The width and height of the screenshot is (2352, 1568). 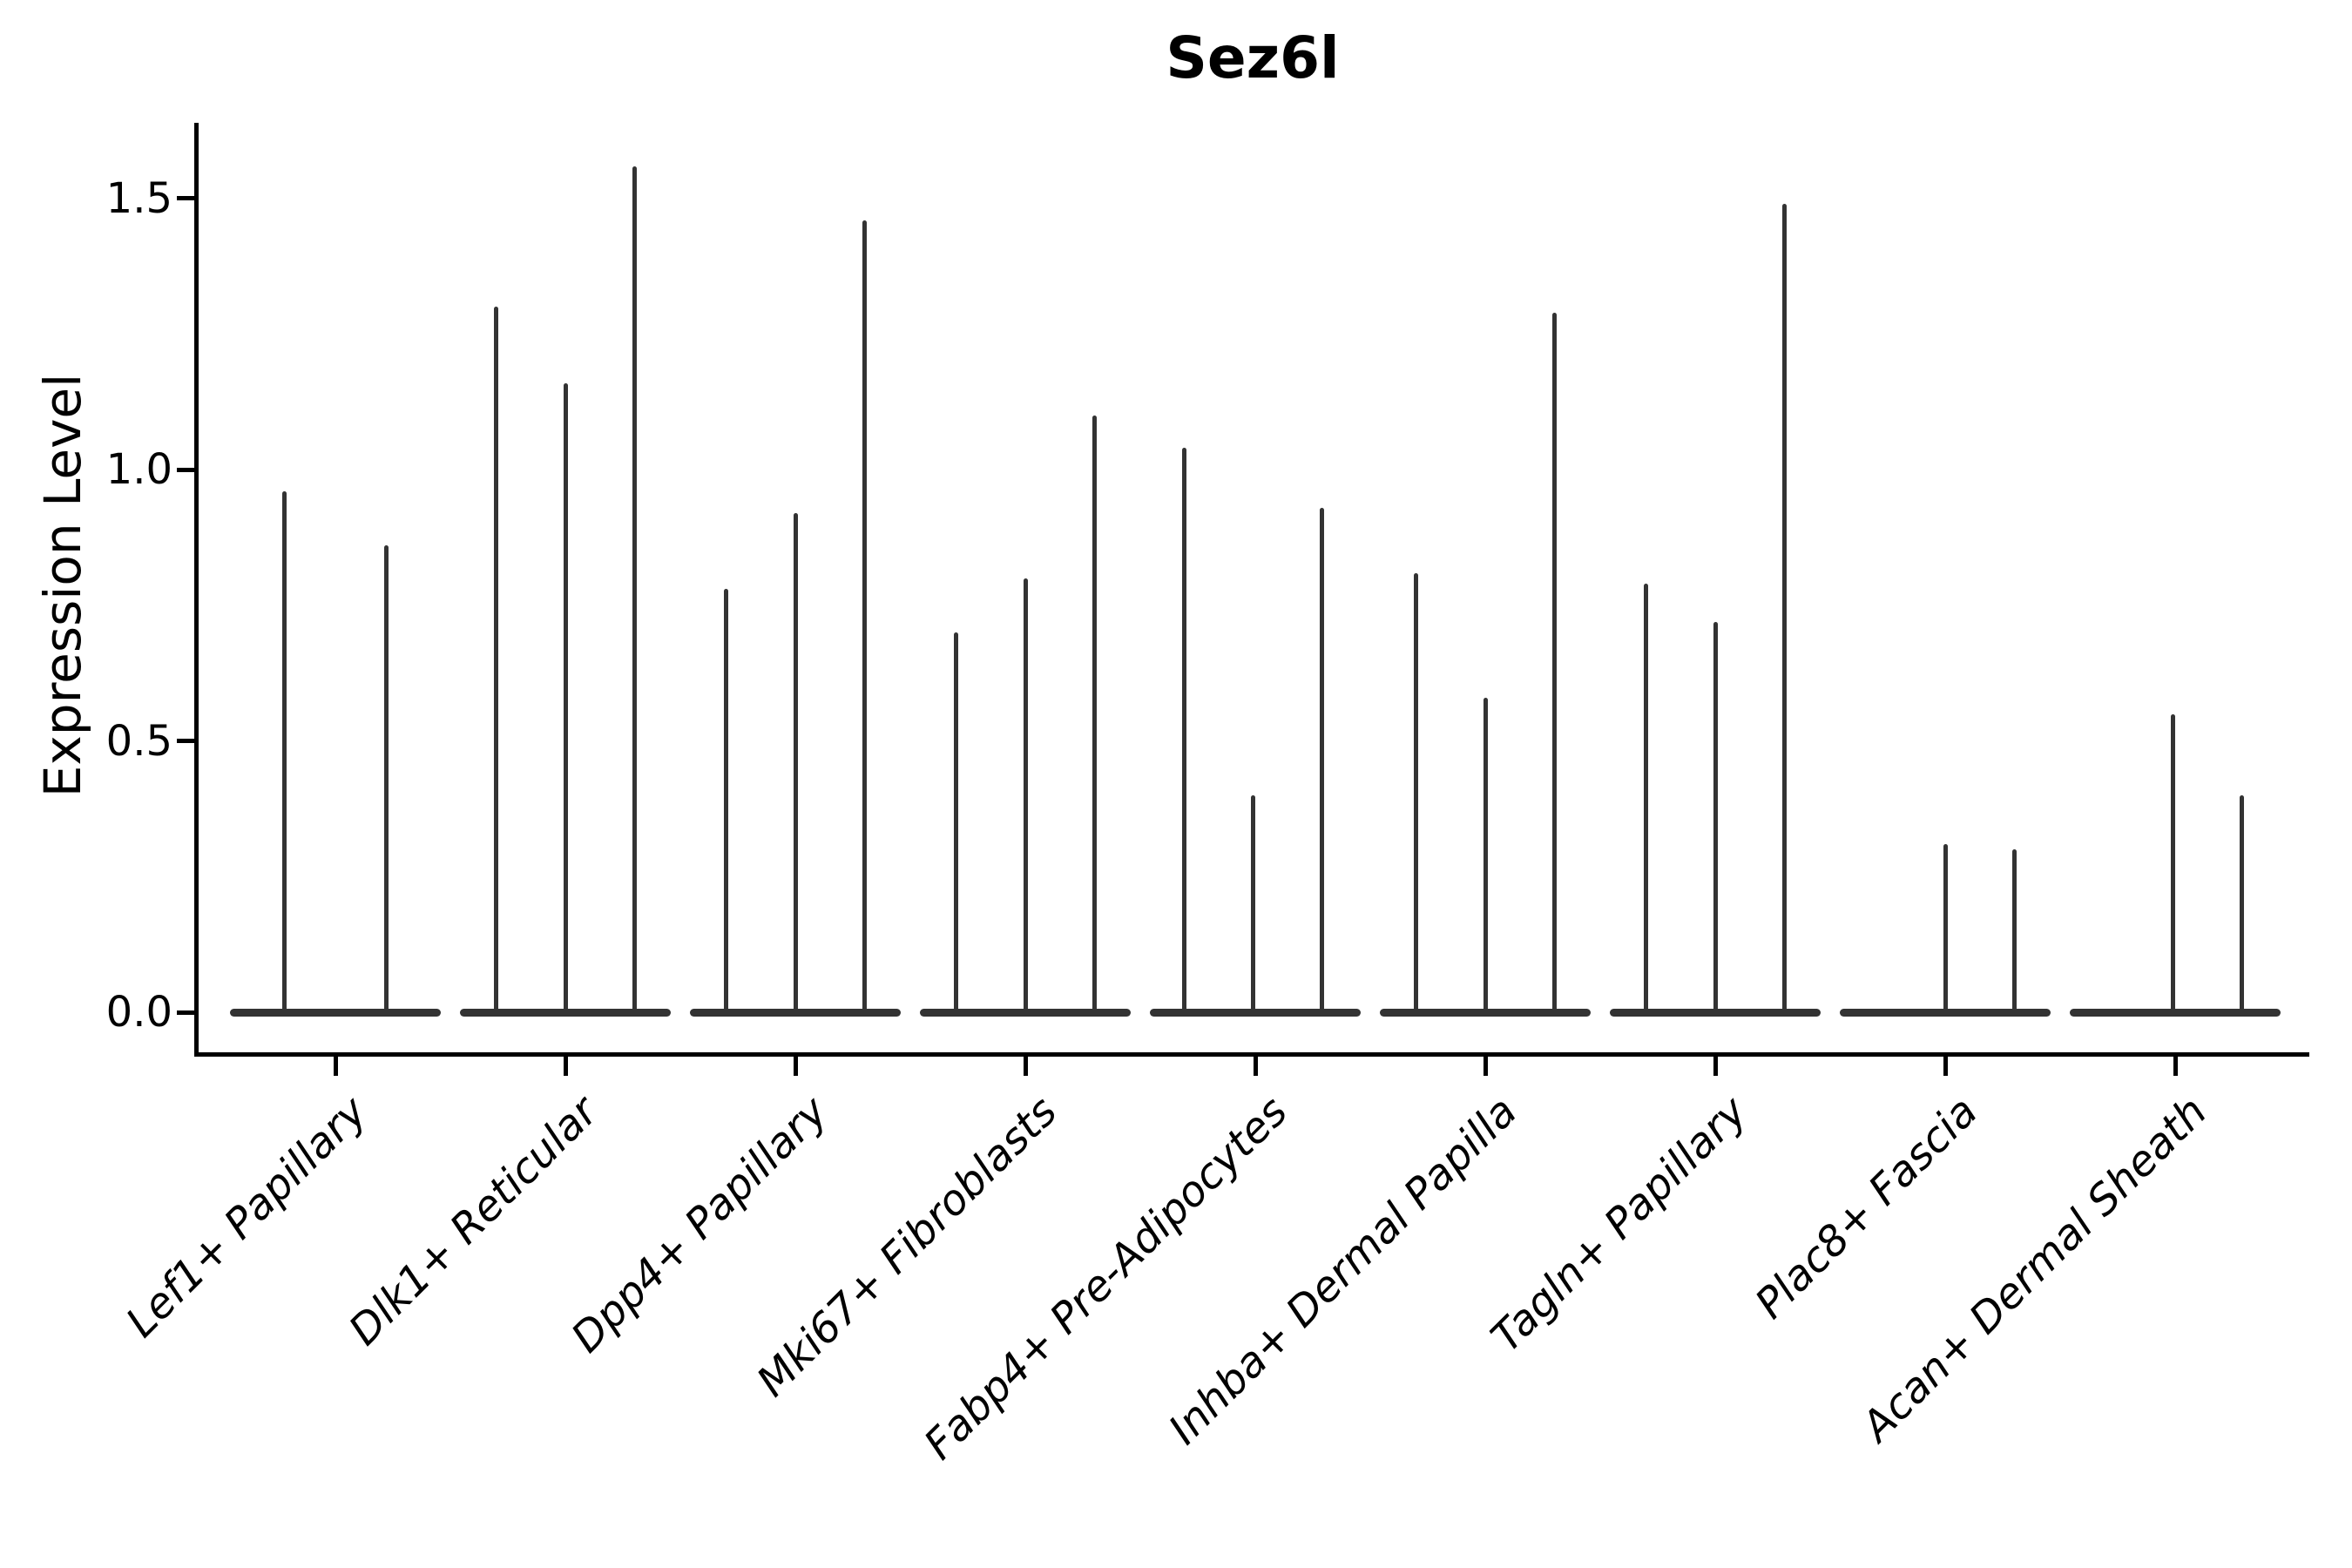 I want to click on x-tick-label: Dlk1+ Reticular, so click(x=473, y=1221).